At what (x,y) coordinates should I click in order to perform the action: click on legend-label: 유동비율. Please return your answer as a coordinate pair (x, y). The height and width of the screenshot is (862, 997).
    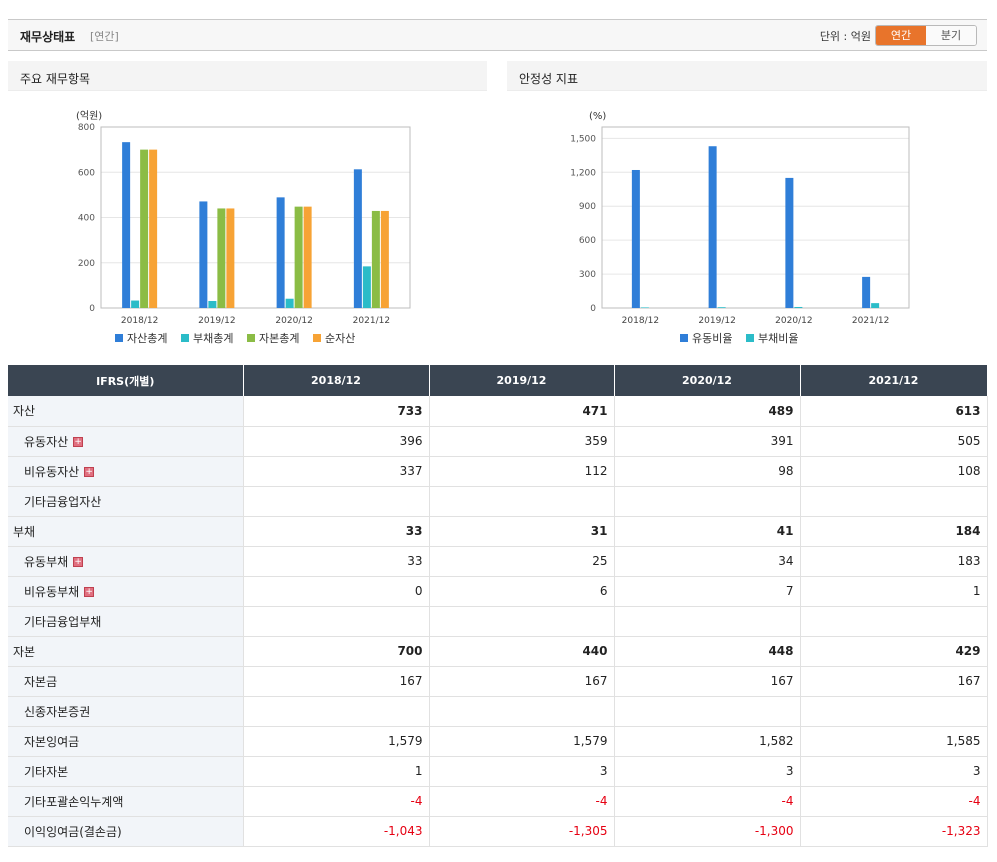
    Looking at the image, I should click on (712, 338).